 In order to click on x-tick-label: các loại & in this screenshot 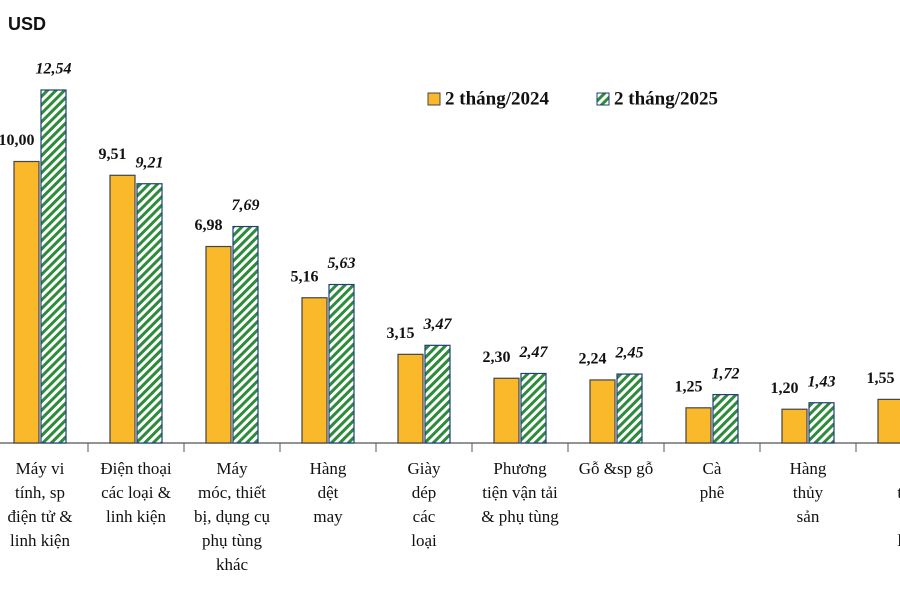, I will do `click(136, 492)`.